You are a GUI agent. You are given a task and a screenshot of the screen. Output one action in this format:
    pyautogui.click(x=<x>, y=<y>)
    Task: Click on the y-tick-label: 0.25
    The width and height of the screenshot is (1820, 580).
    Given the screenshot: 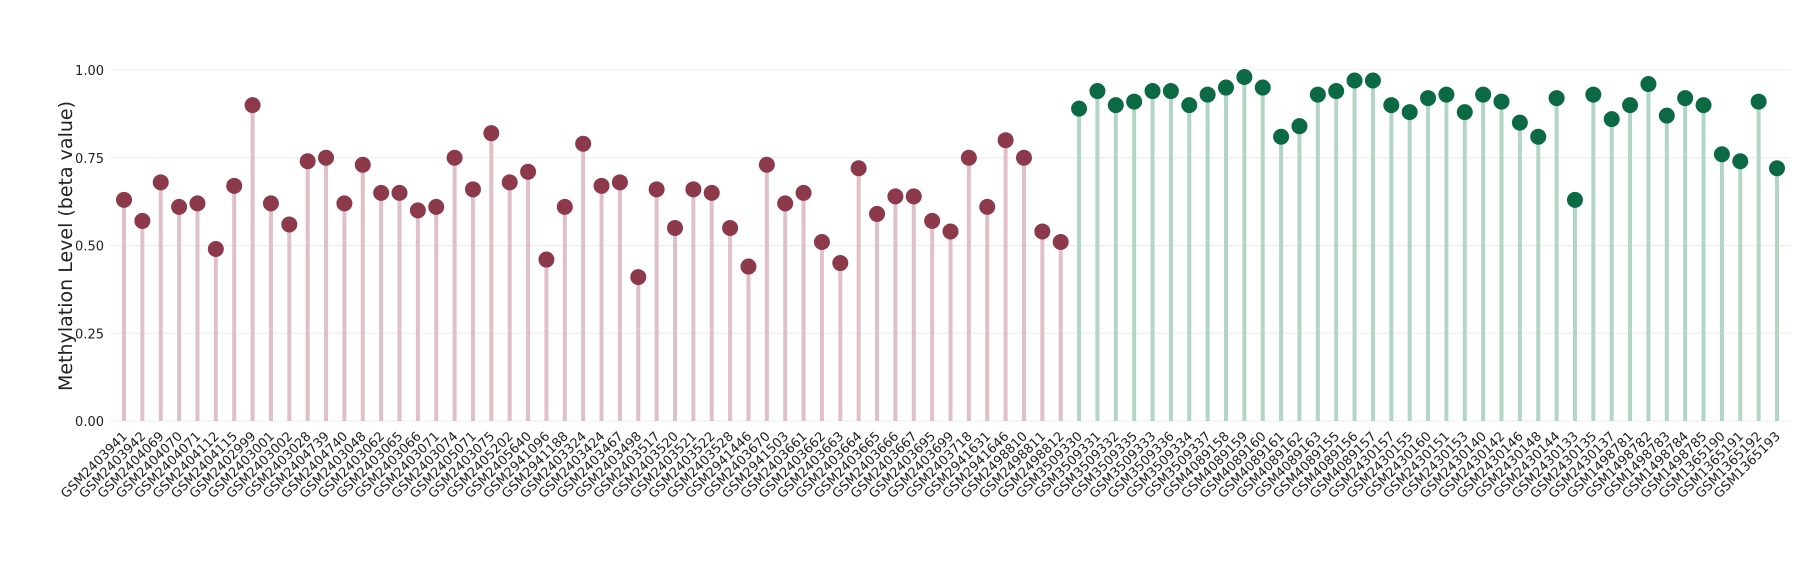 What is the action you would take?
    pyautogui.click(x=89, y=334)
    